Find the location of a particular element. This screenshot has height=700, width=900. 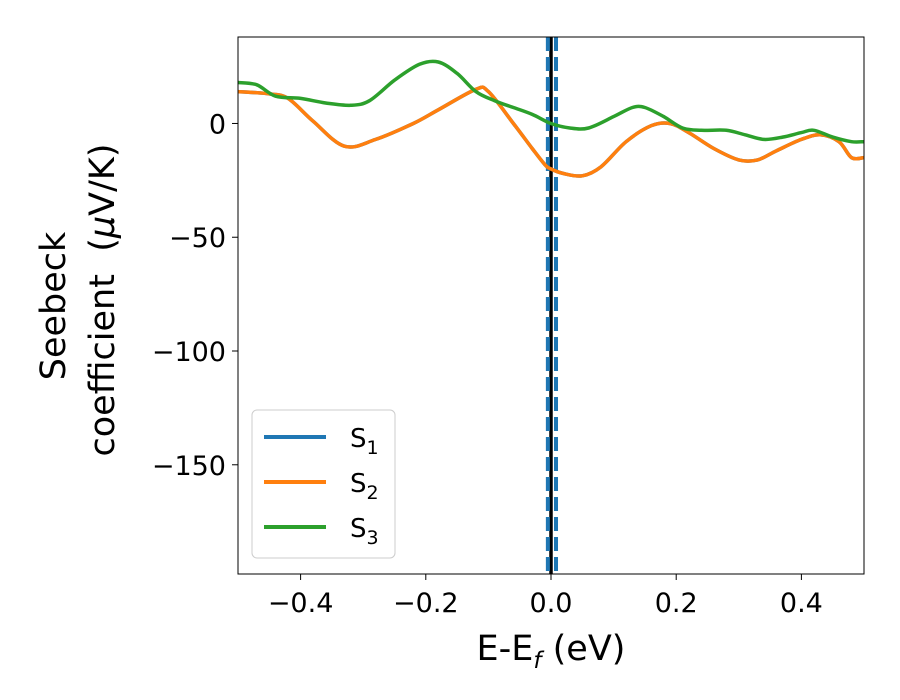

legend-label-s3: S3 is located at coordinates (364, 531).